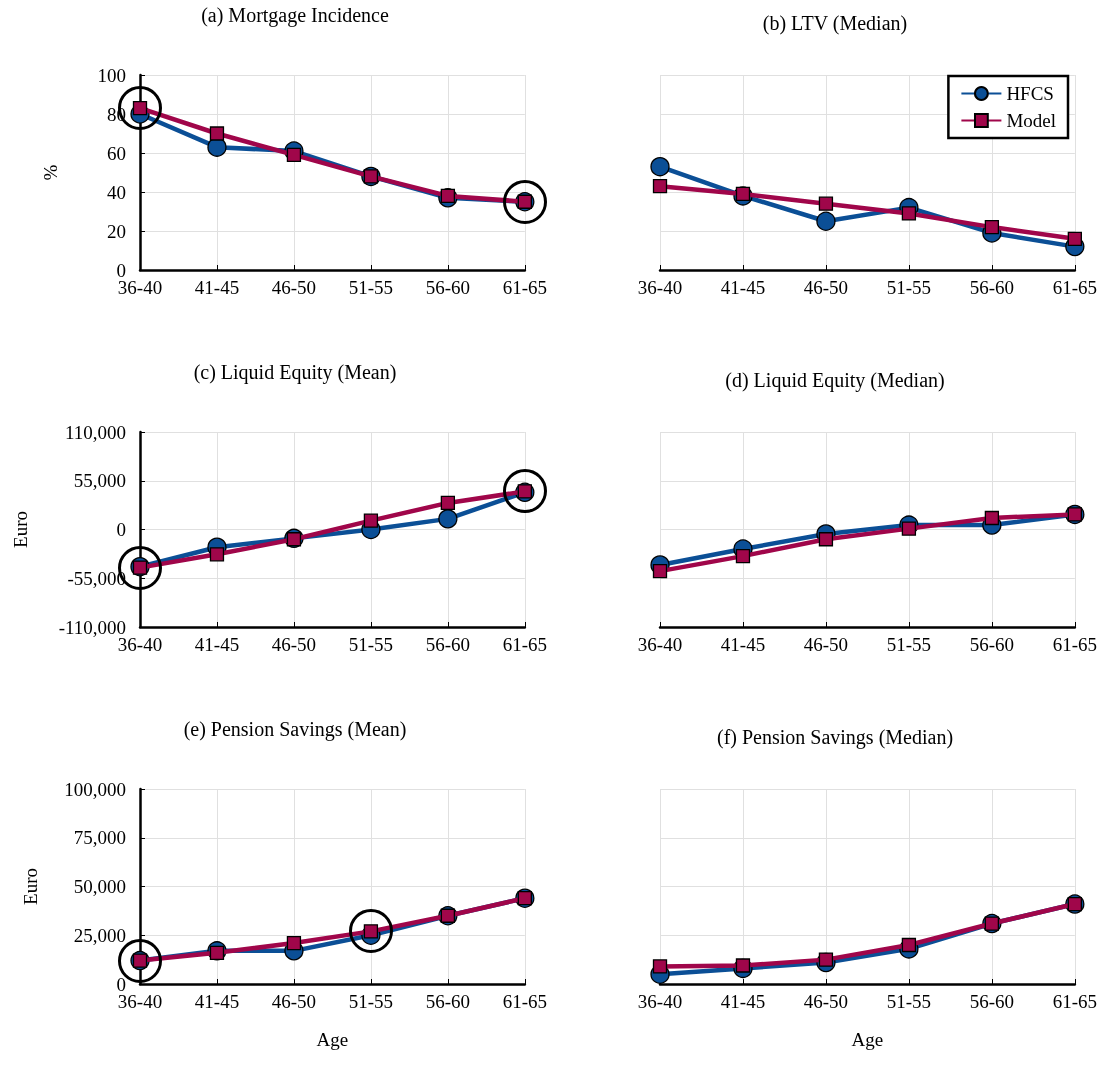 This screenshot has width=1101, height=1072. What do you see at coordinates (121, 529) in the screenshot?
I see `y-tick-label: 0` at bounding box center [121, 529].